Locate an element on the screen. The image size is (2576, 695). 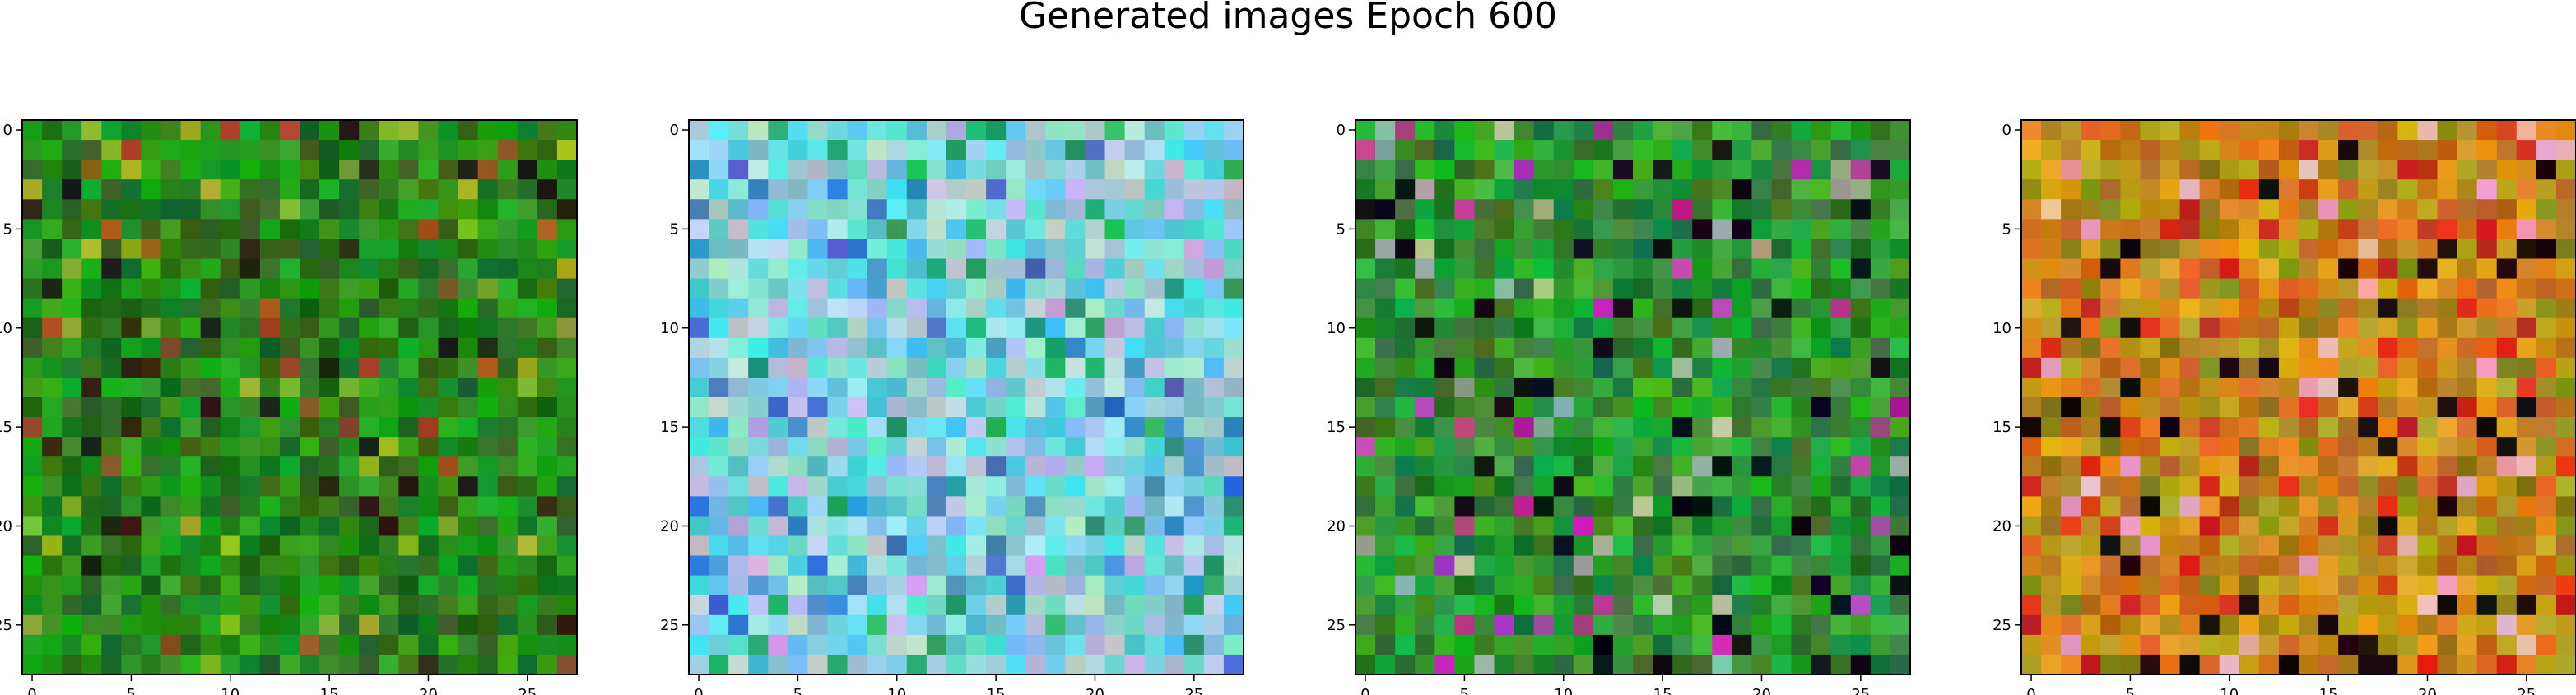
y-tick-label: 20 is located at coordinates (6, 526).